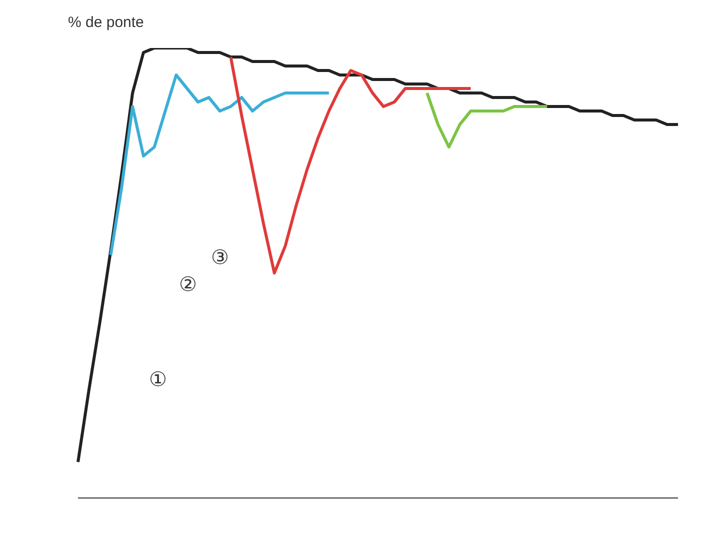 The height and width of the screenshot is (540, 728). What do you see at coordinates (106, 22) in the screenshot?
I see `y-axis-title: % de ponte` at bounding box center [106, 22].